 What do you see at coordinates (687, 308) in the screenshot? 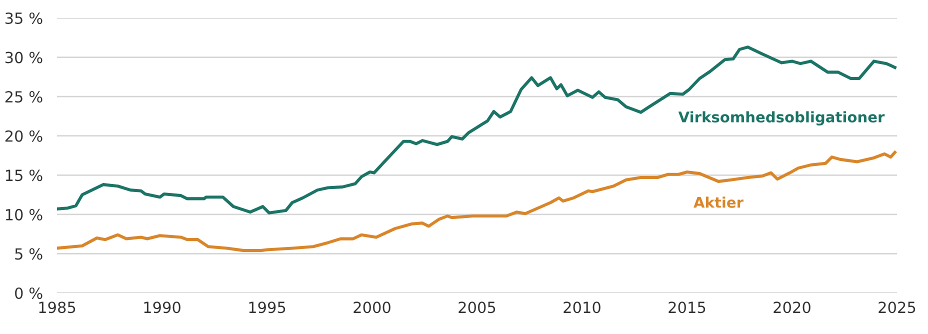
I see `x-tick-label: 2015` at bounding box center [687, 308].